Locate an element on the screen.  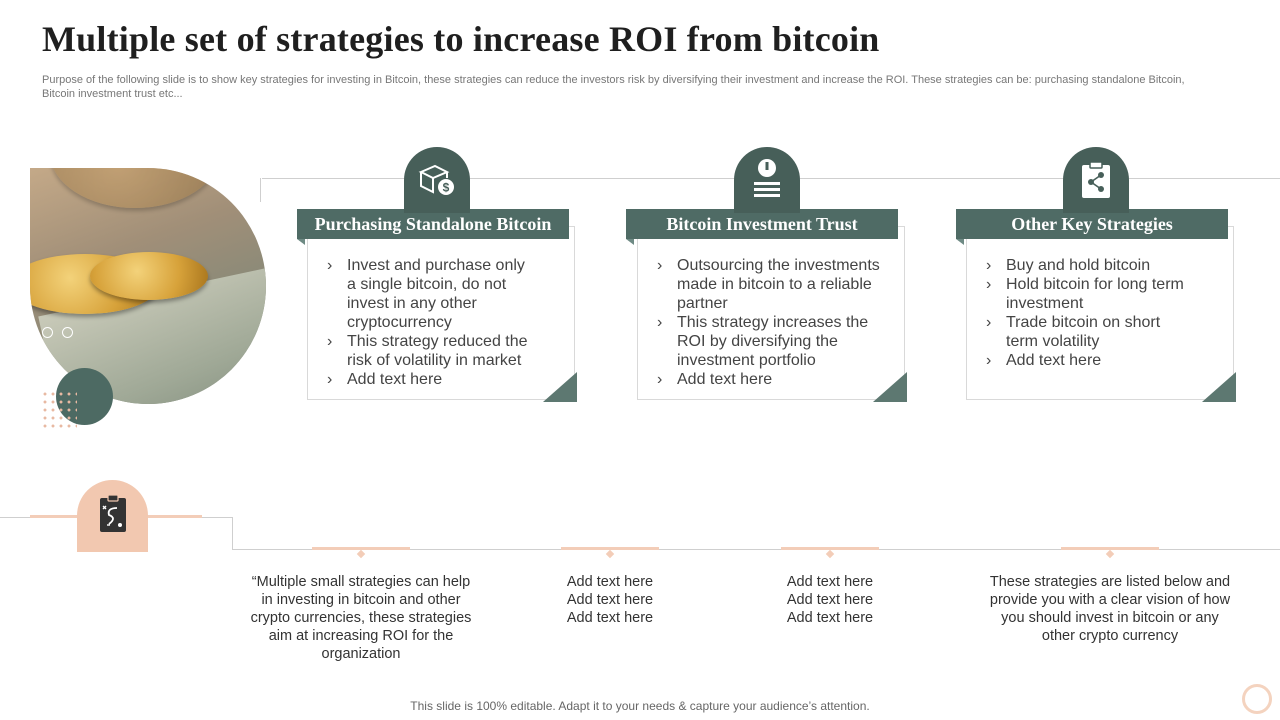
info-icon is located at coordinates (767, 180).